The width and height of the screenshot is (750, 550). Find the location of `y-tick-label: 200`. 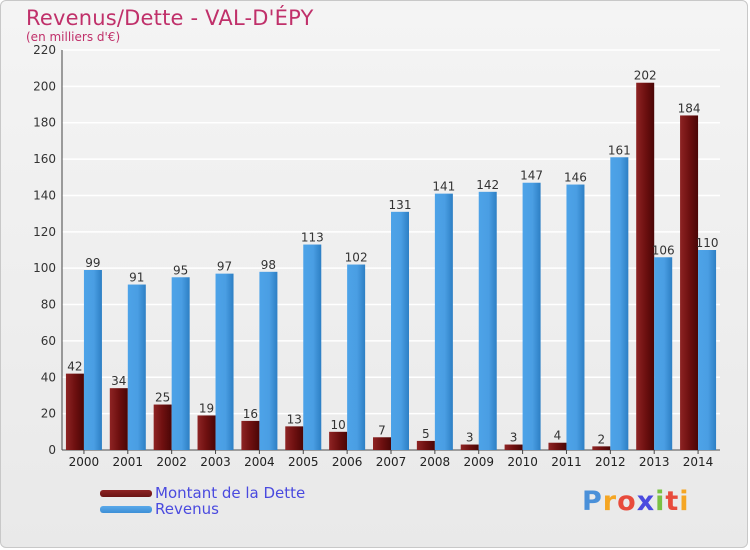

y-tick-label: 200 is located at coordinates (44, 86).